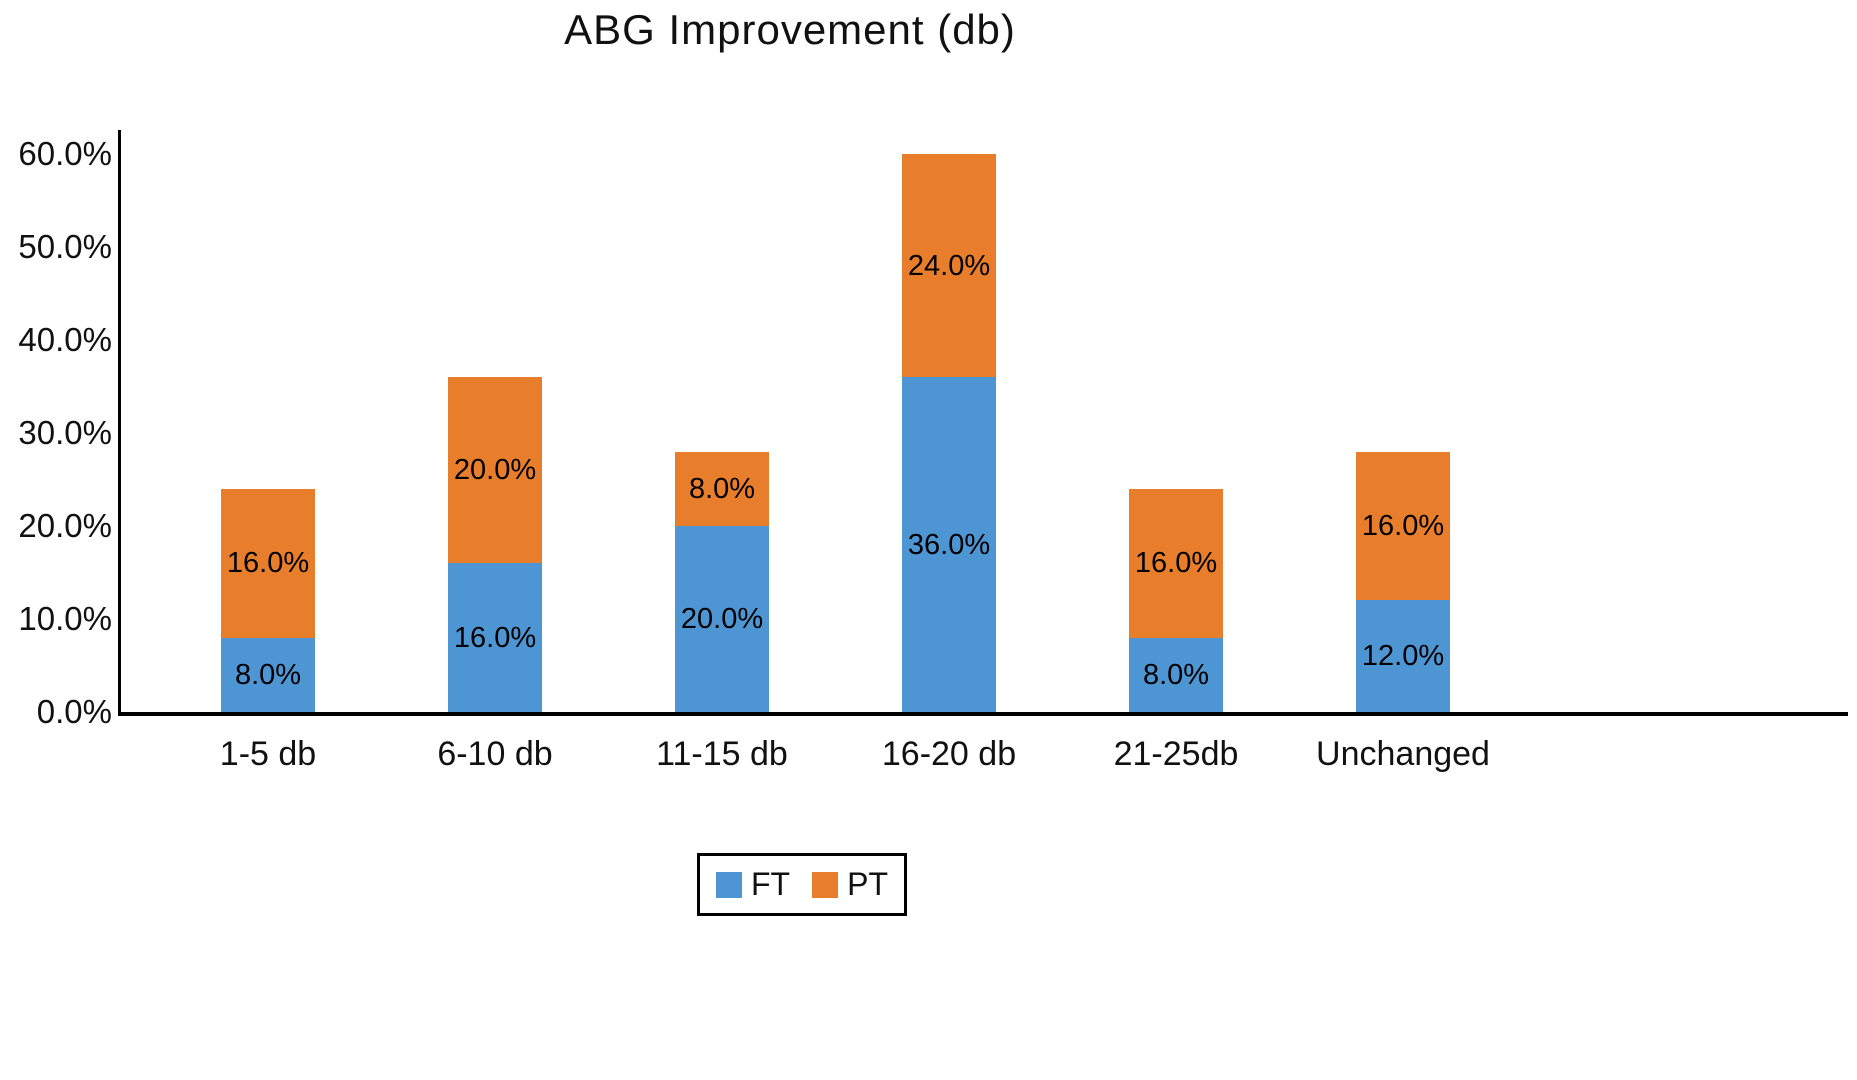 Image resolution: width=1857 pixels, height=1080 pixels. What do you see at coordinates (65, 432) in the screenshot?
I see `y-axis-tick-label: 30.0%` at bounding box center [65, 432].